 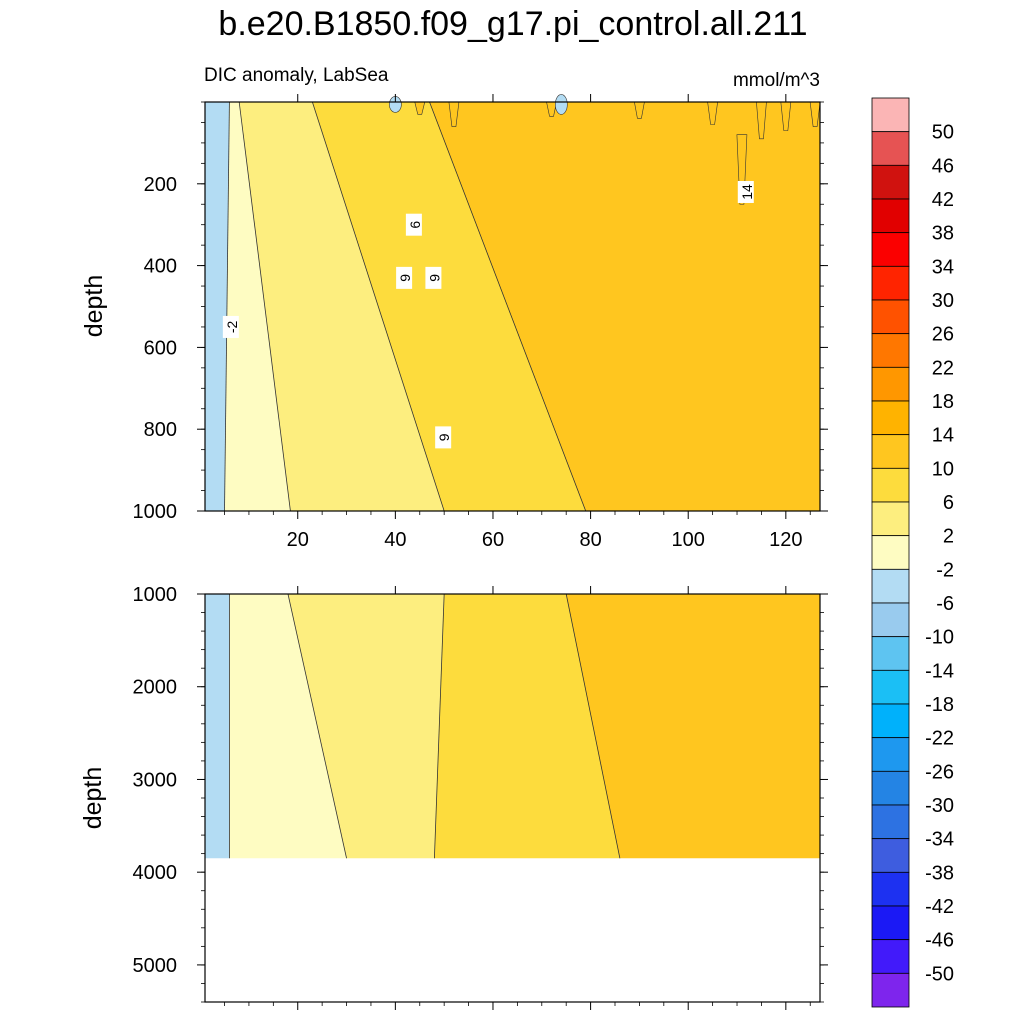 I want to click on x-tick-label: 80, so click(x=590, y=540).